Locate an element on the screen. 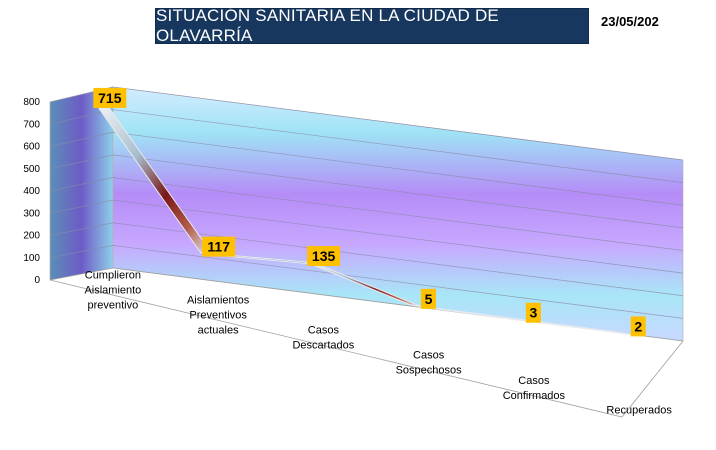 The image size is (716, 450). y-tick-label: 500 is located at coordinates (31, 169).